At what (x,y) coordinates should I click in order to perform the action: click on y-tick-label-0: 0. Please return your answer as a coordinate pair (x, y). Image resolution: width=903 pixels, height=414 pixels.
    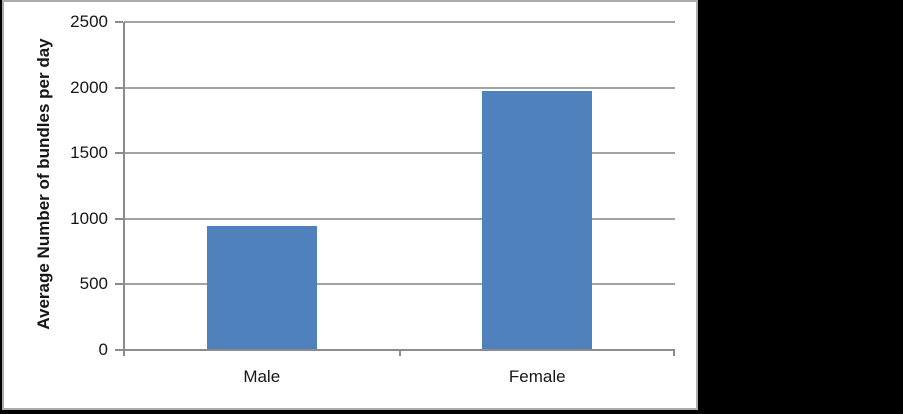
    Looking at the image, I should click on (103, 349).